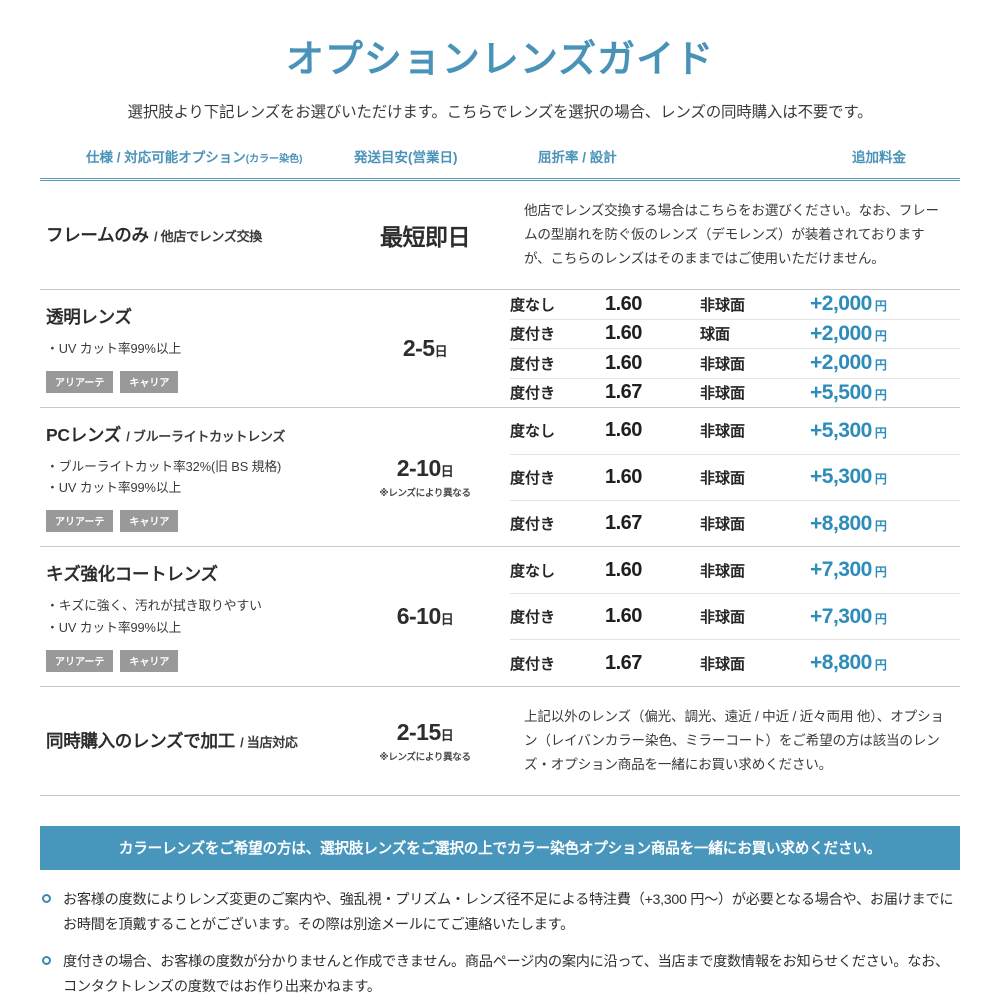  I want to click on lens-name: フレームのみ / 他店でレンズ交換, so click(154, 235).